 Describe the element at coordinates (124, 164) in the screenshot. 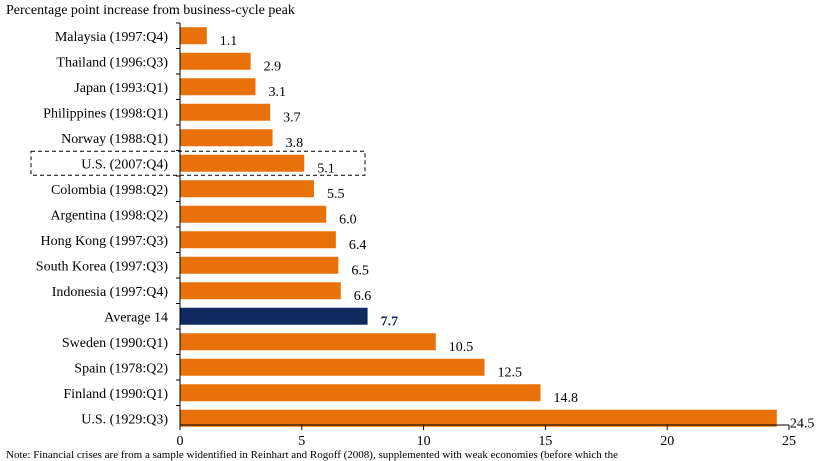

I see `category-label: U.S. (2007:Q4)` at that location.